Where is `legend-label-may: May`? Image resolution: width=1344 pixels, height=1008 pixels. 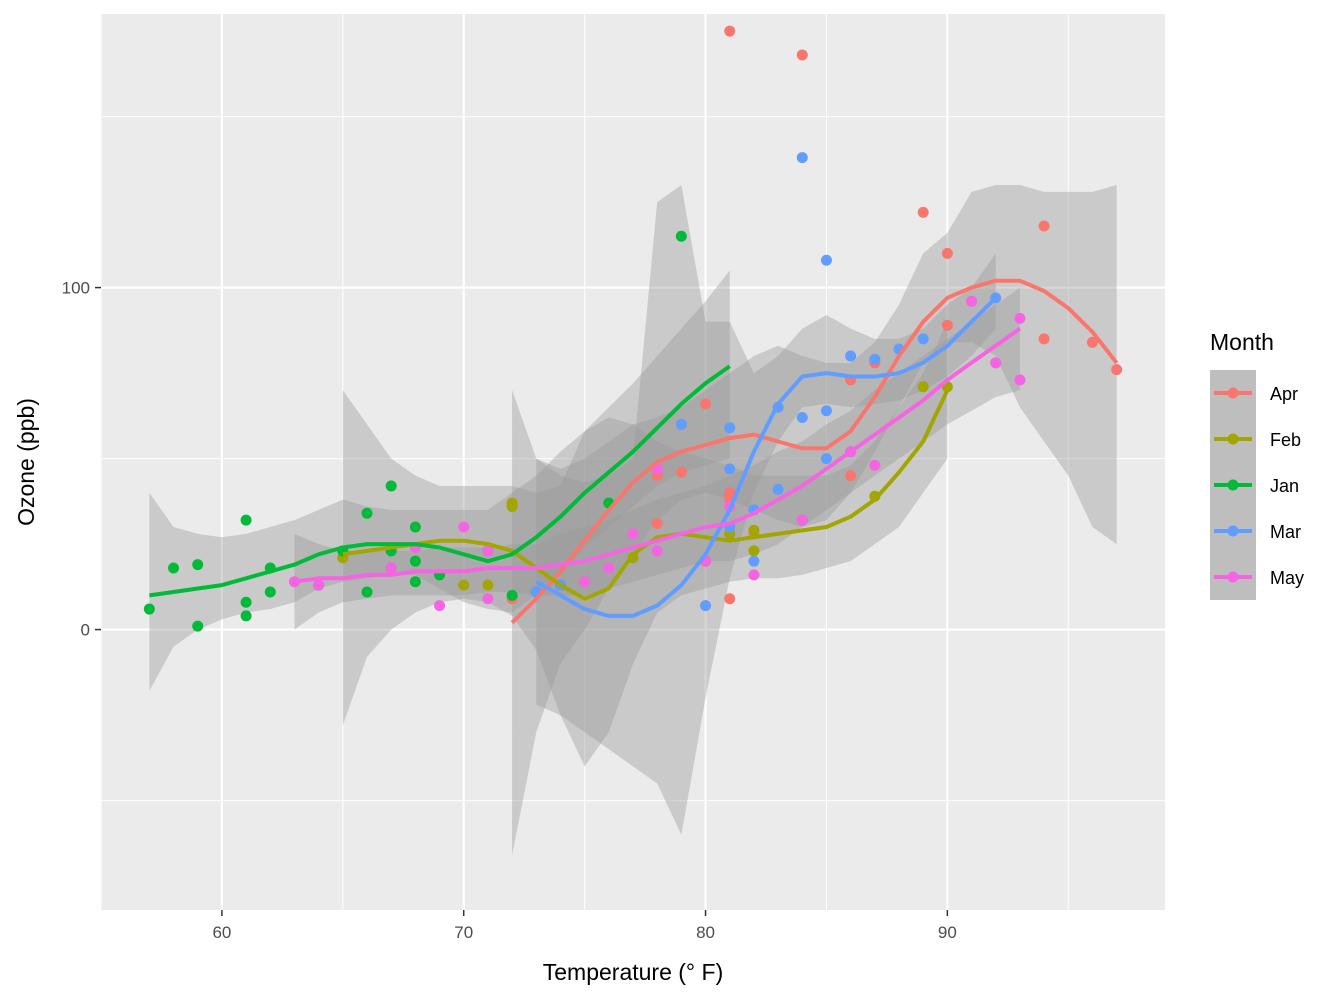 legend-label-may: May is located at coordinates (1287, 578).